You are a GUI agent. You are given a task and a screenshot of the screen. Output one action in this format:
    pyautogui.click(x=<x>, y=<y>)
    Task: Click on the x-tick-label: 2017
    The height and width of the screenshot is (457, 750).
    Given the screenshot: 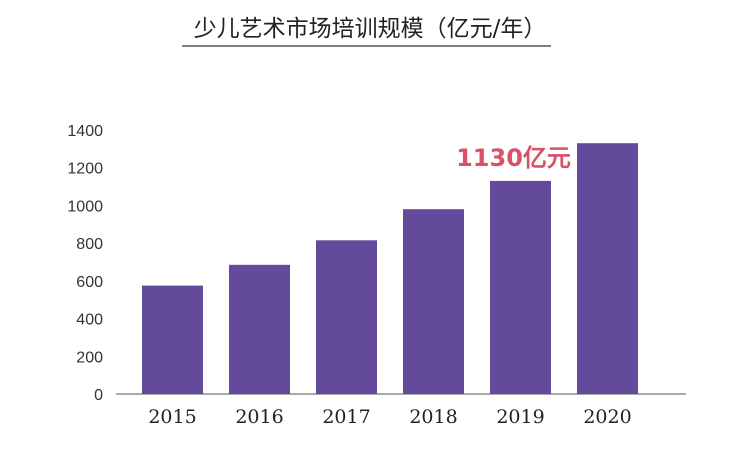 What is the action you would take?
    pyautogui.click(x=346, y=417)
    